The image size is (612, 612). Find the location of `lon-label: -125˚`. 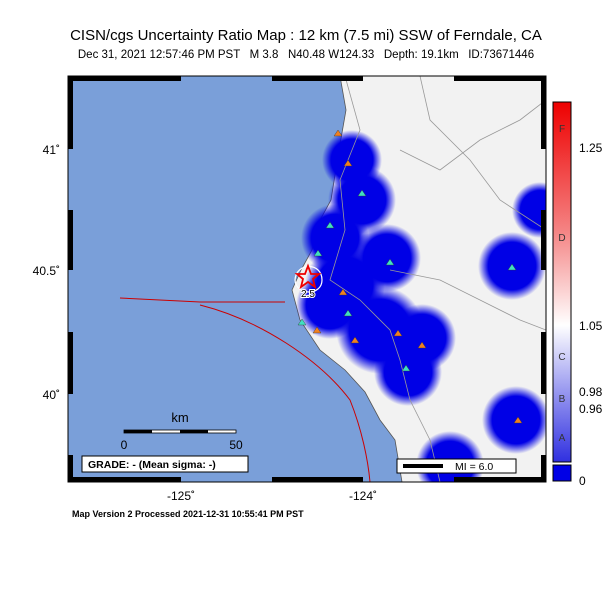

lon-label: -125˚ is located at coordinates (181, 496).